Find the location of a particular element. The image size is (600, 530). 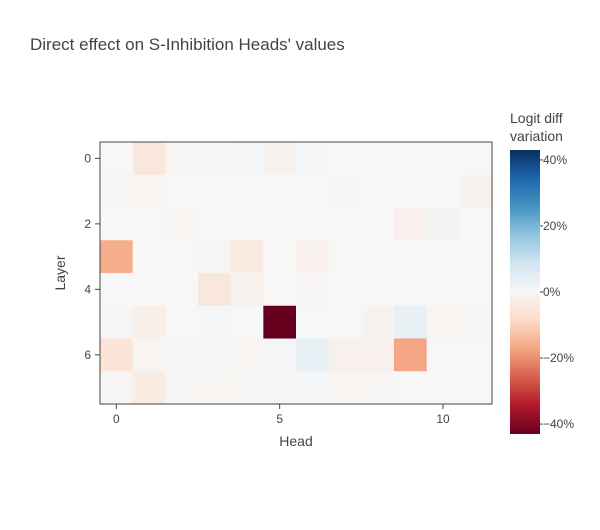

y-tick-label: 6 is located at coordinates (87, 355).